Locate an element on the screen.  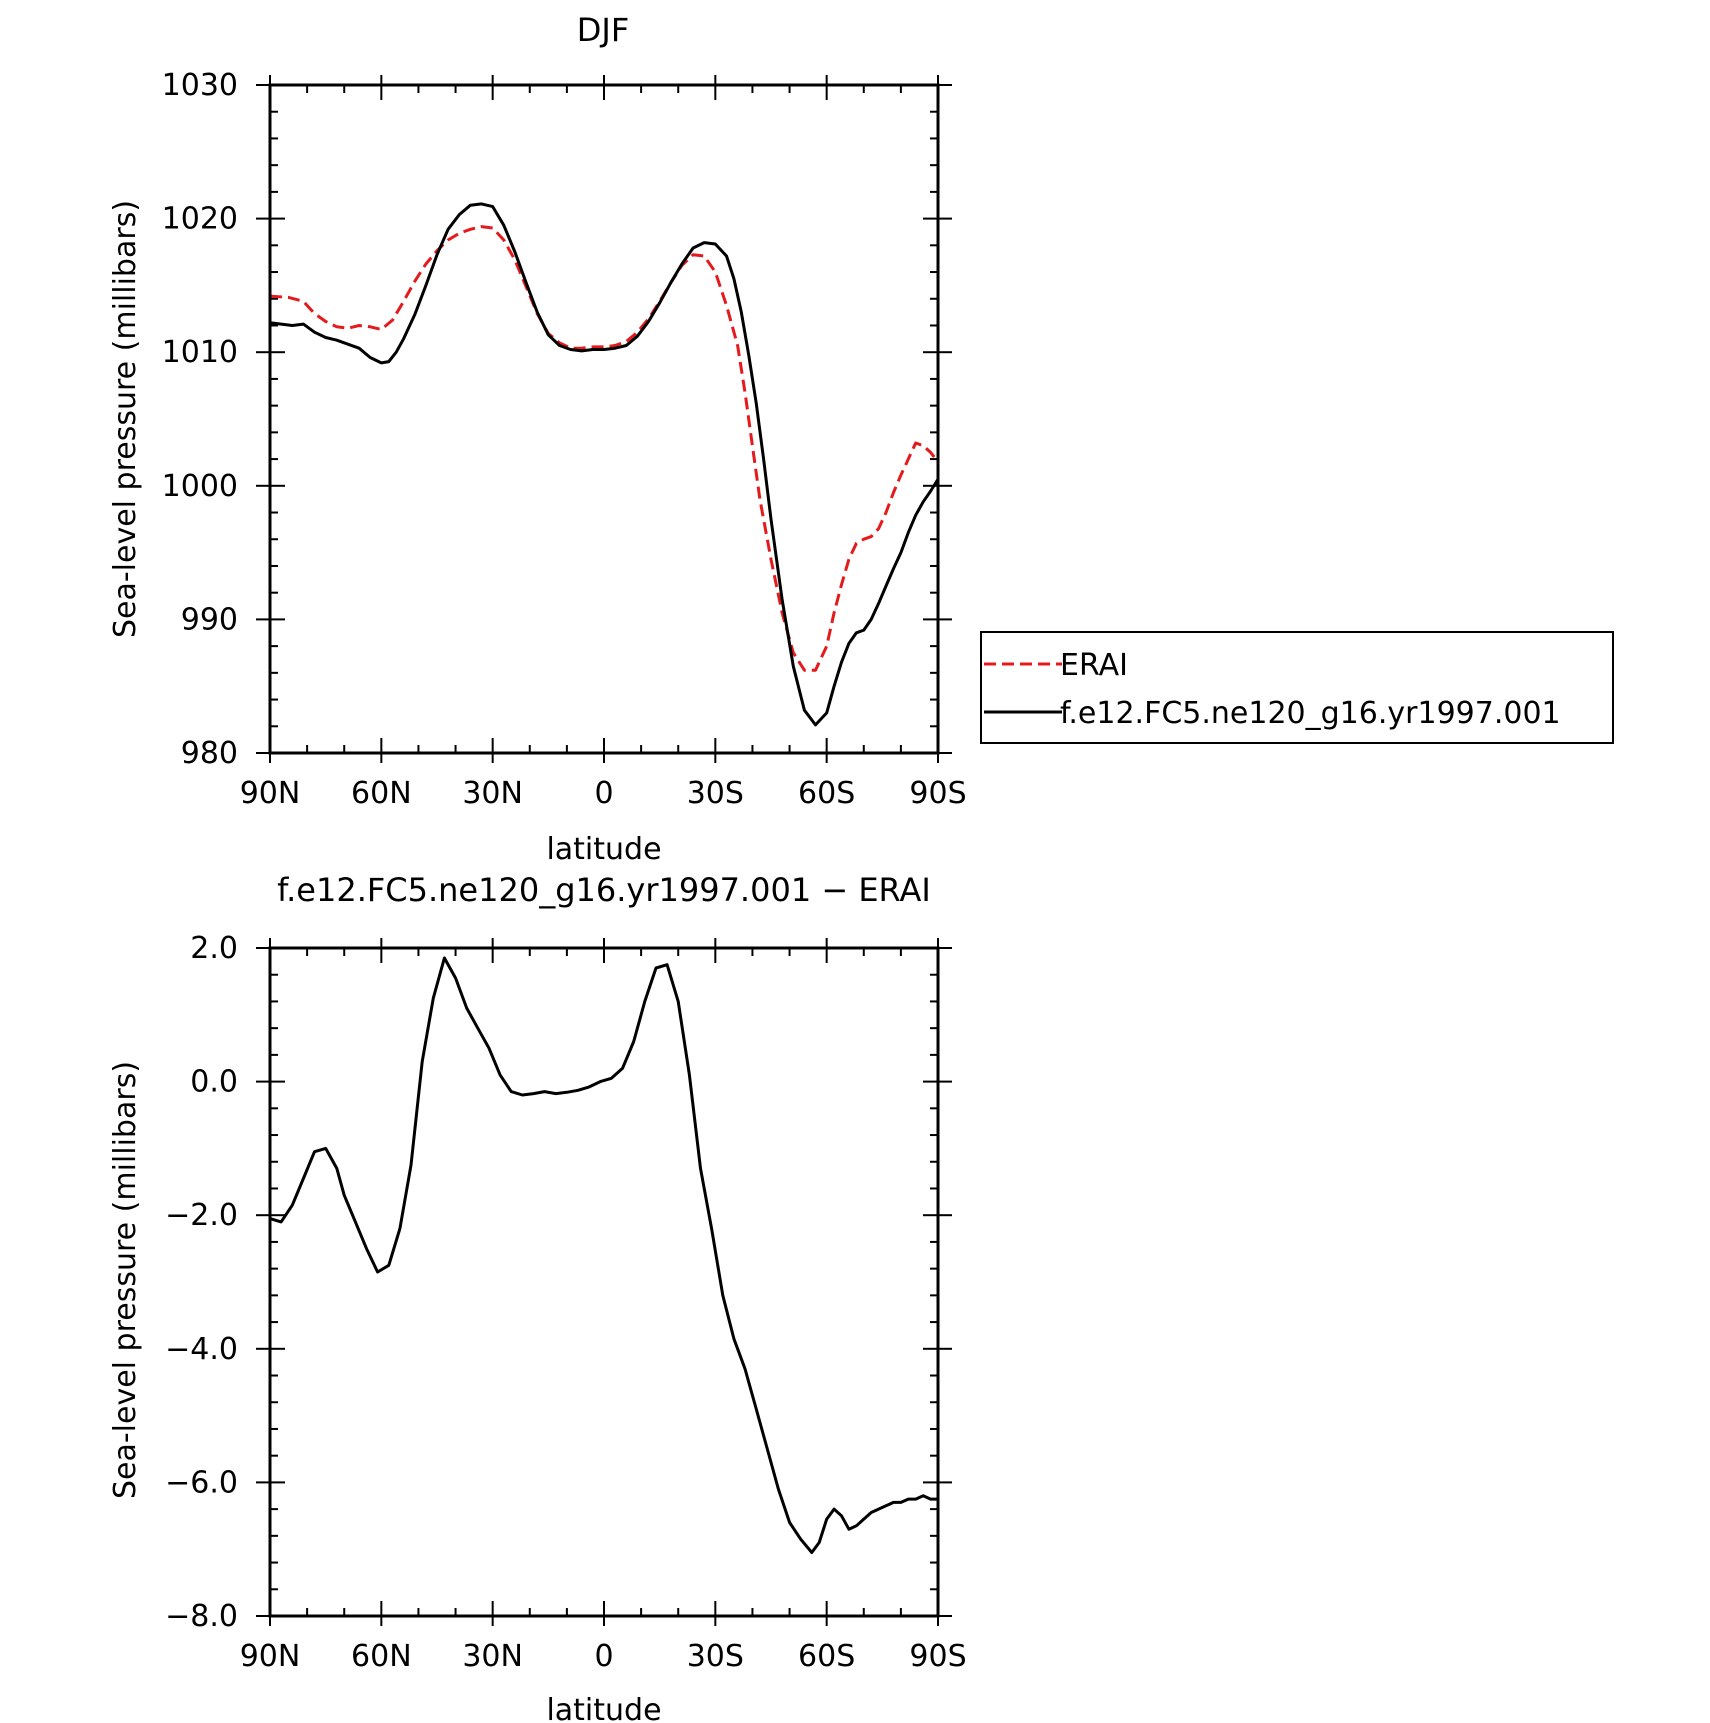
top-x-axis-label: latitude is located at coordinates (603, 849).